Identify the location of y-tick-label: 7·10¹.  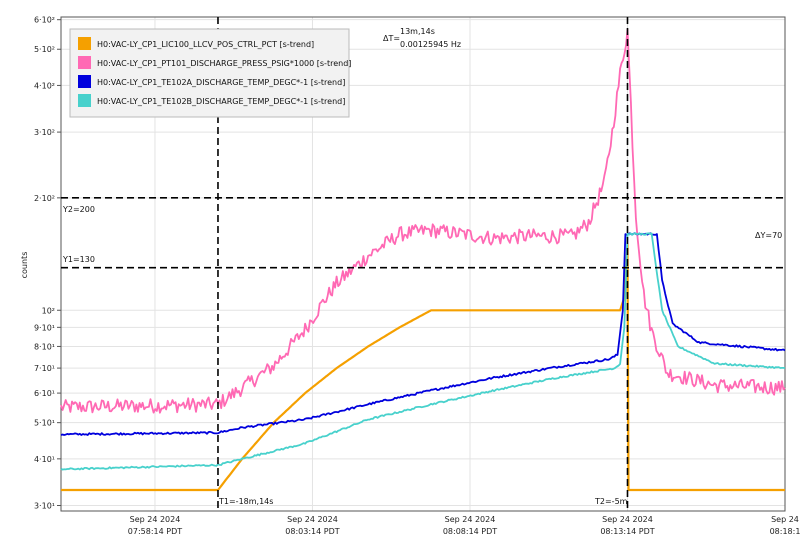
(44, 368).